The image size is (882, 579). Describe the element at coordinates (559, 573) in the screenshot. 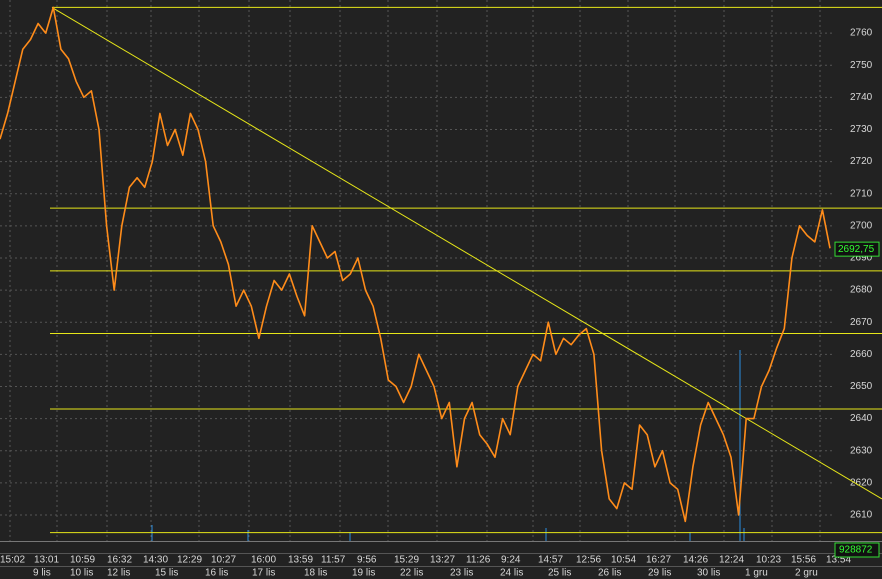

I see `date-label: 25 lis` at that location.